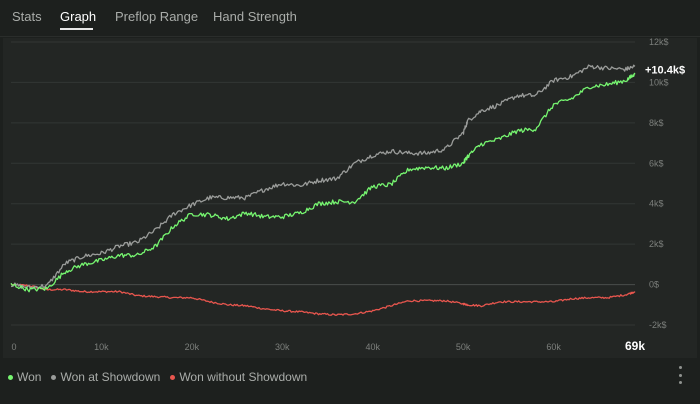 Image resolution: width=700 pixels, height=404 pixels. I want to click on y-tick-label: 4k$, so click(656, 204).